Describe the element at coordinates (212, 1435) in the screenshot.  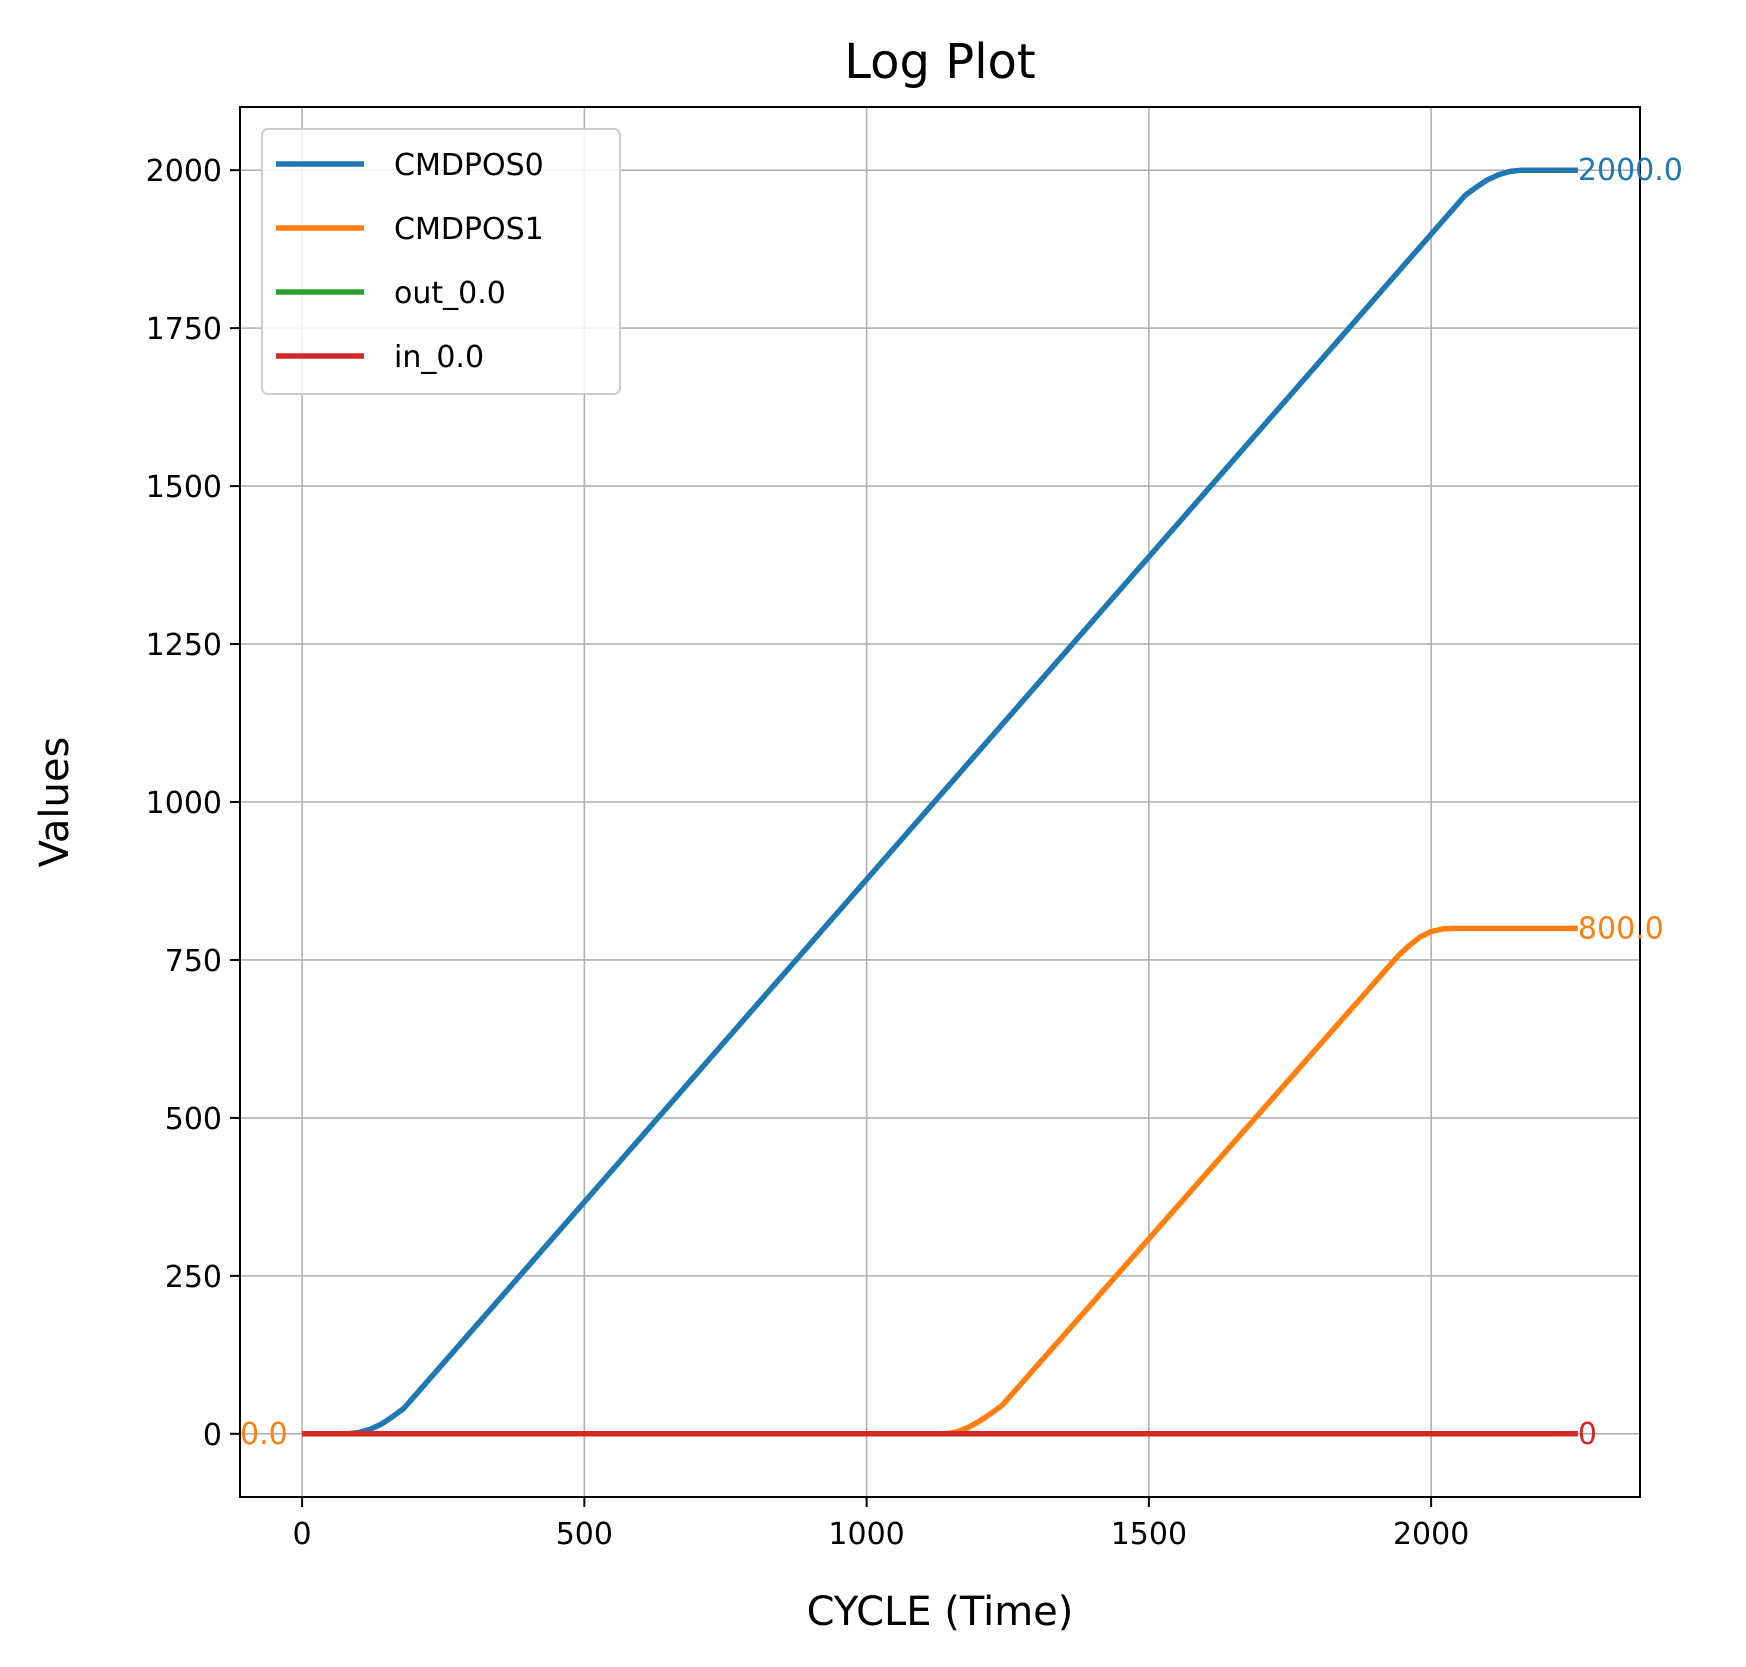
I see `y-tick-label: 0` at that location.